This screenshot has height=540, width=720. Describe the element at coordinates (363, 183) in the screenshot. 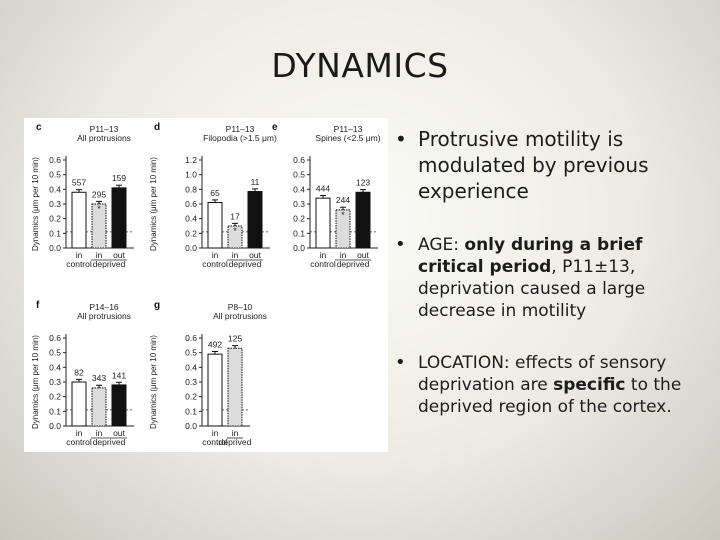

I see `count-label: 123` at that location.